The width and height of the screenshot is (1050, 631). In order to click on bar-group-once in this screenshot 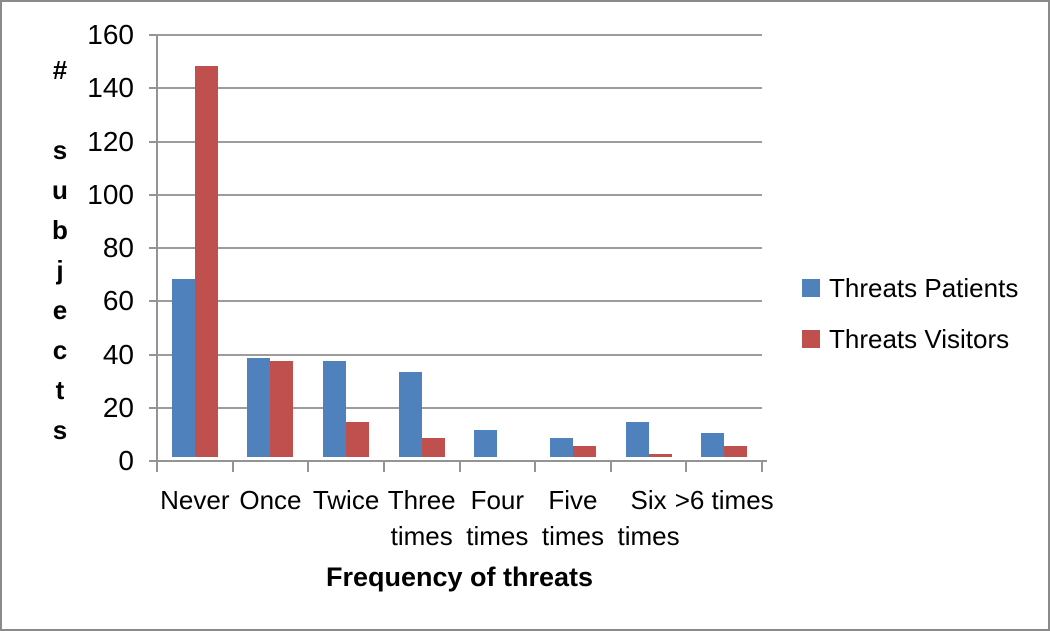, I will do `click(270, 407)`.